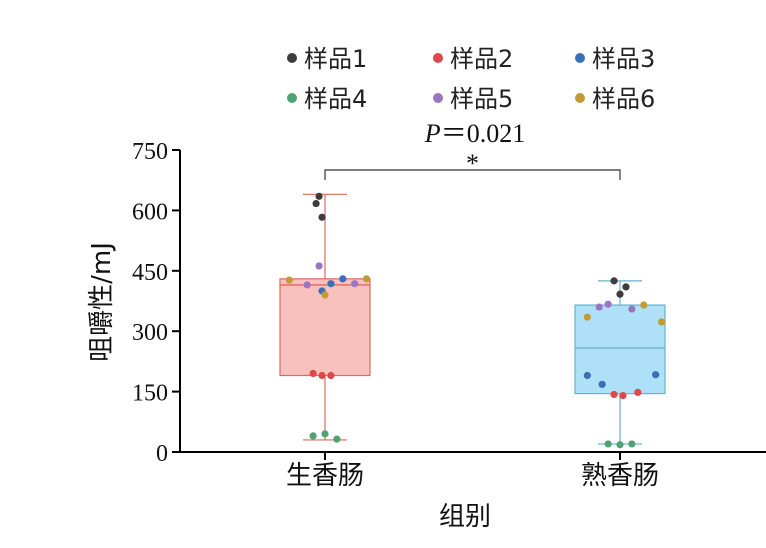 The width and height of the screenshot is (766, 548). Describe the element at coordinates (335, 59) in the screenshot. I see `legend-label-1: 样品1` at that location.